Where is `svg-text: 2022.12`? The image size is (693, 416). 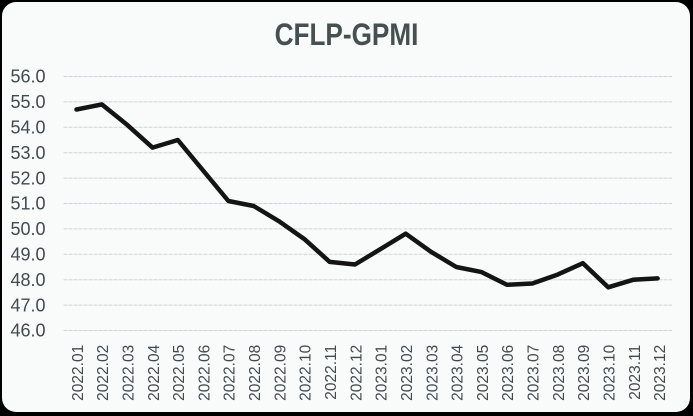 svg-text: 2022.12 is located at coordinates (356, 373).